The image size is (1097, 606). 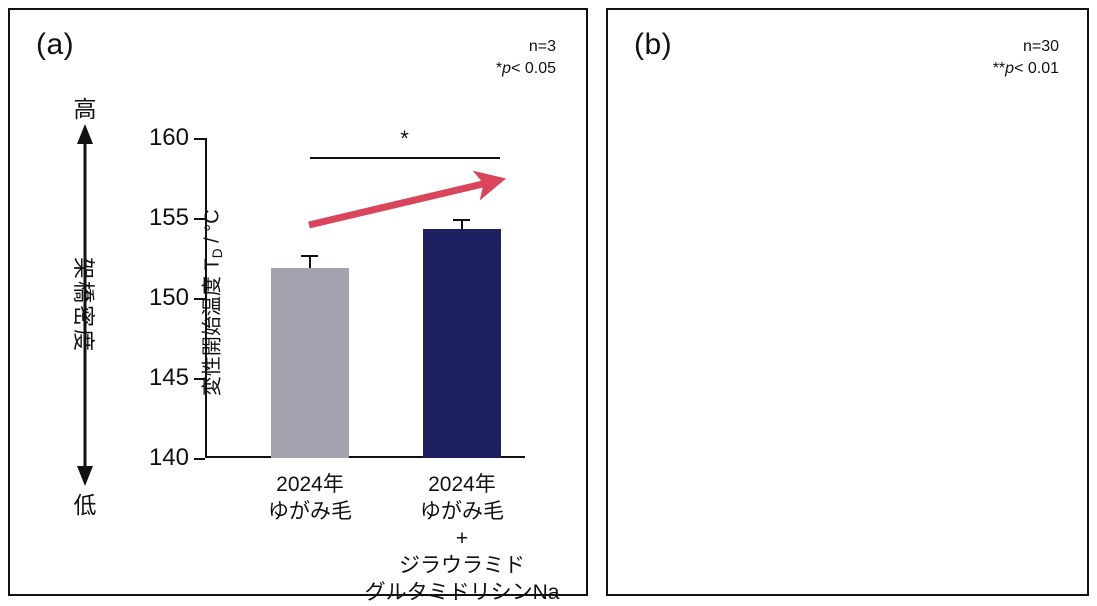 What do you see at coordinates (210, 302) in the screenshot?
I see `y-axis-title-a: 変性開始温度 TD / °C` at bounding box center [210, 302].